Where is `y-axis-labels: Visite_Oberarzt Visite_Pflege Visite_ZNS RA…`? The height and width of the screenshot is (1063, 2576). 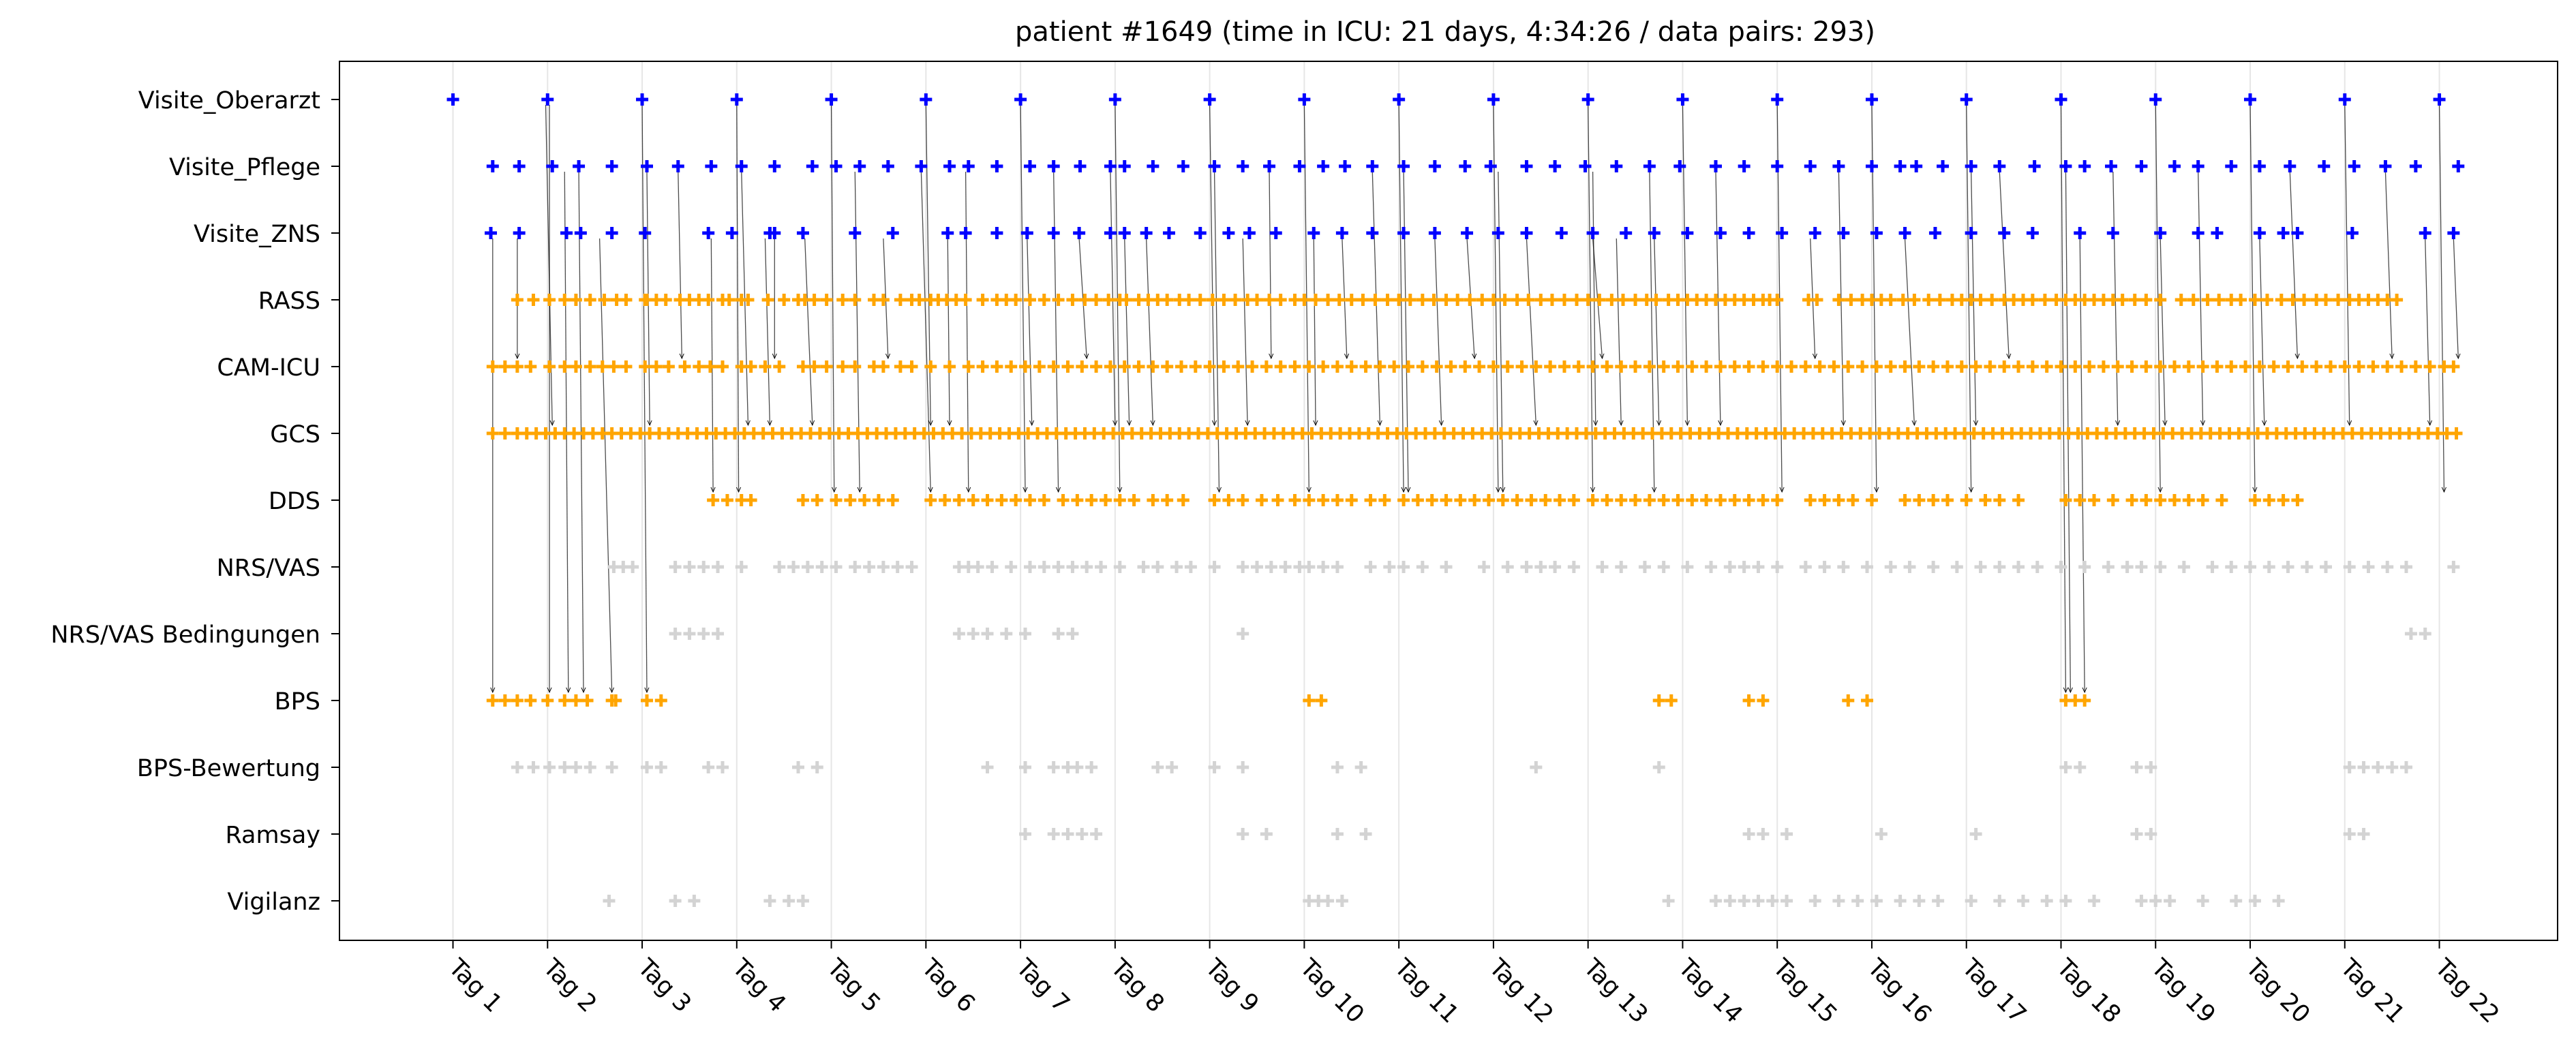 y-axis-labels: Visite_Oberarzt Visite_Pflege Visite_ZNS RA… is located at coordinates (194, 501).